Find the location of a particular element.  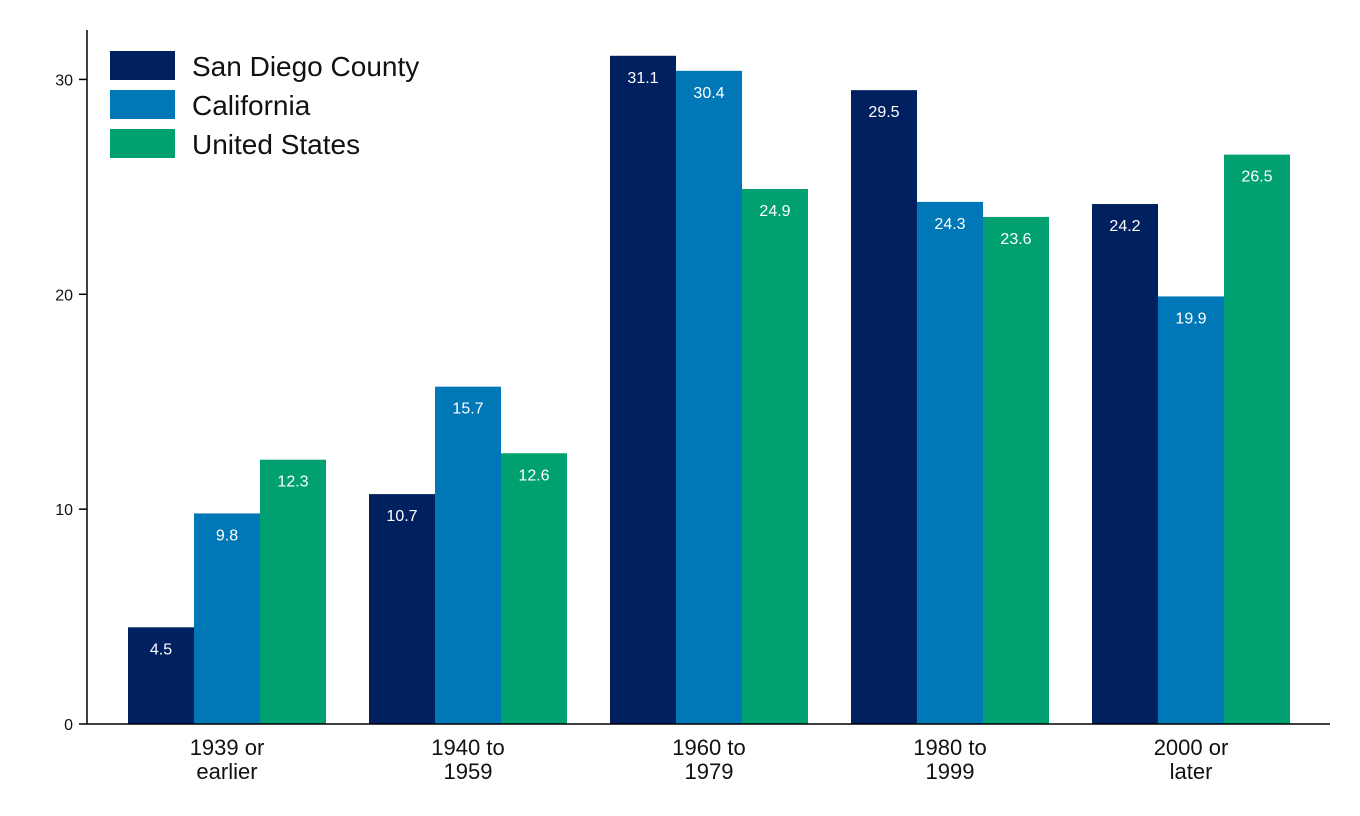

x-tick-label: 1940 to 1959 is located at coordinates (467, 759).